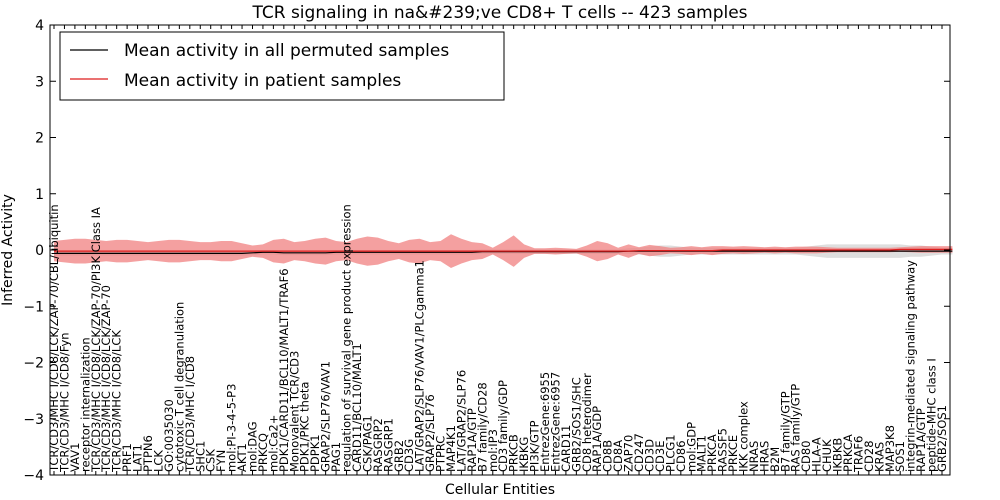 The image size is (1000, 500). I want to click on x-tick-label: GRAP2/SLP76/VAV1, so click(326, 416).